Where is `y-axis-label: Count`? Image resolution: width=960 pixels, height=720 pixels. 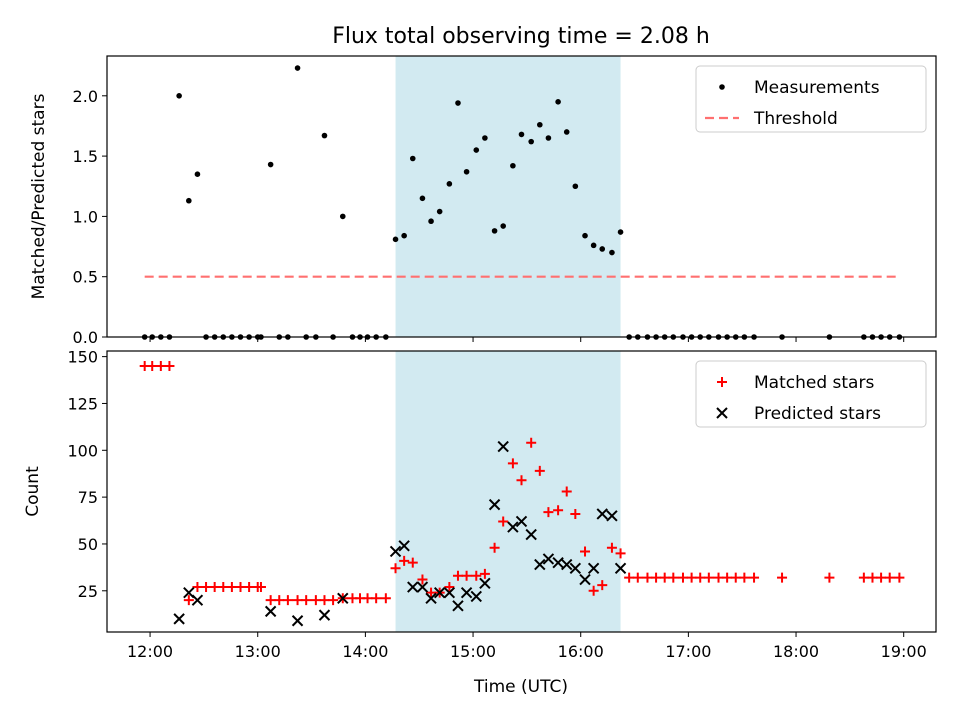 y-axis-label: Count is located at coordinates (33, 491).